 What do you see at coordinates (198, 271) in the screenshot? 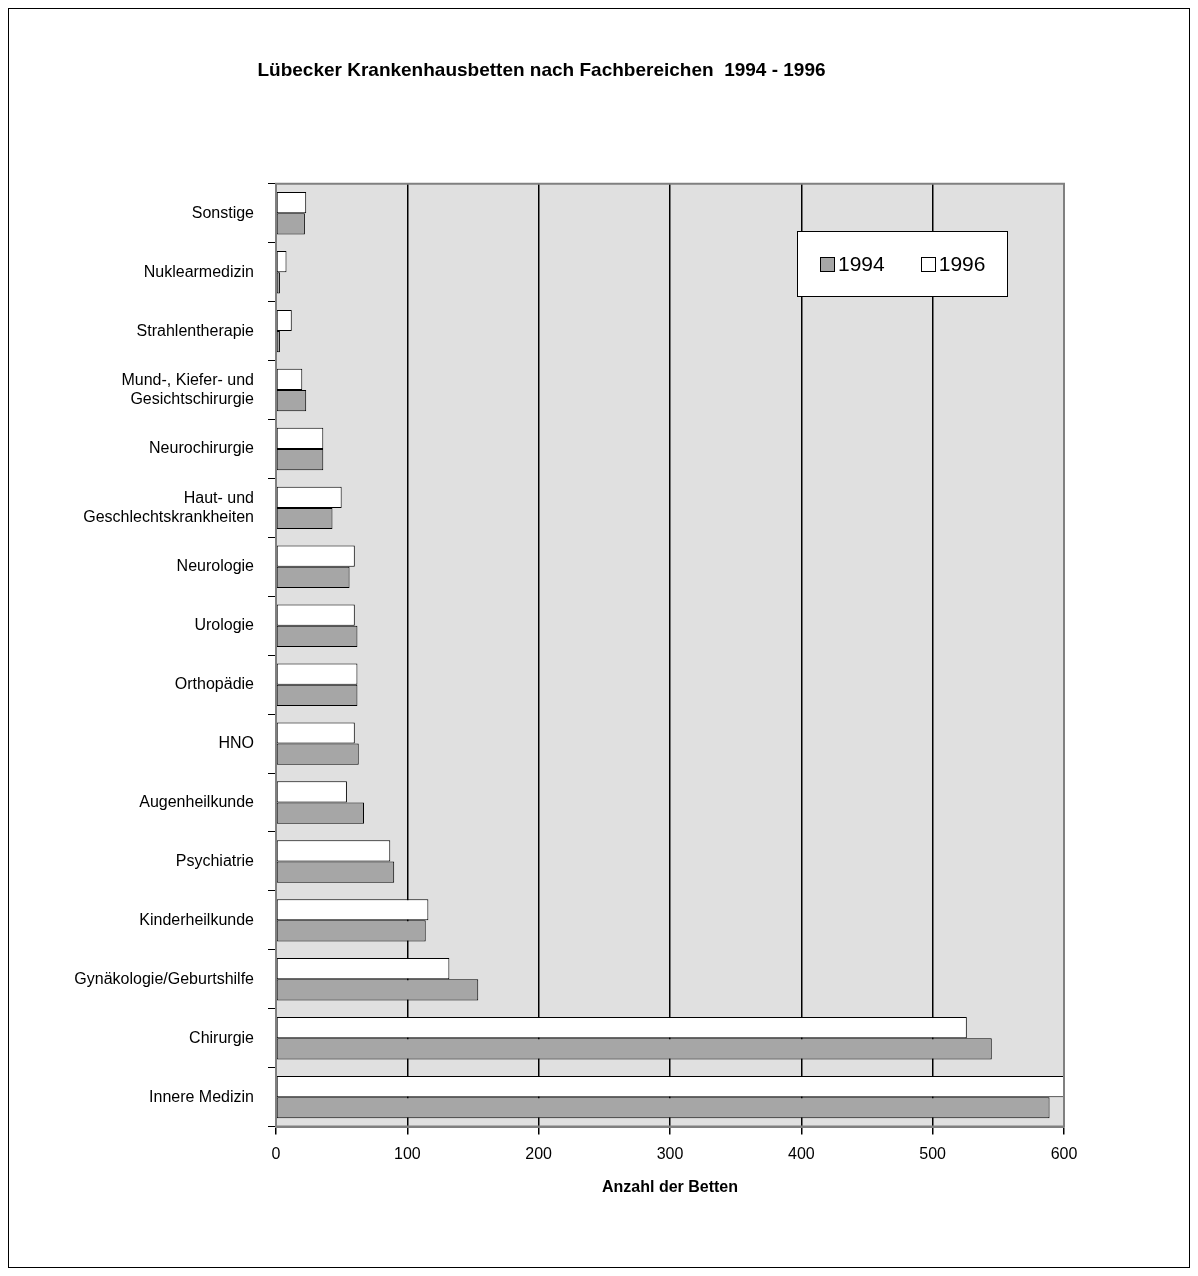
I see `y-tick-label: Nuklearmedizin` at bounding box center [198, 271].